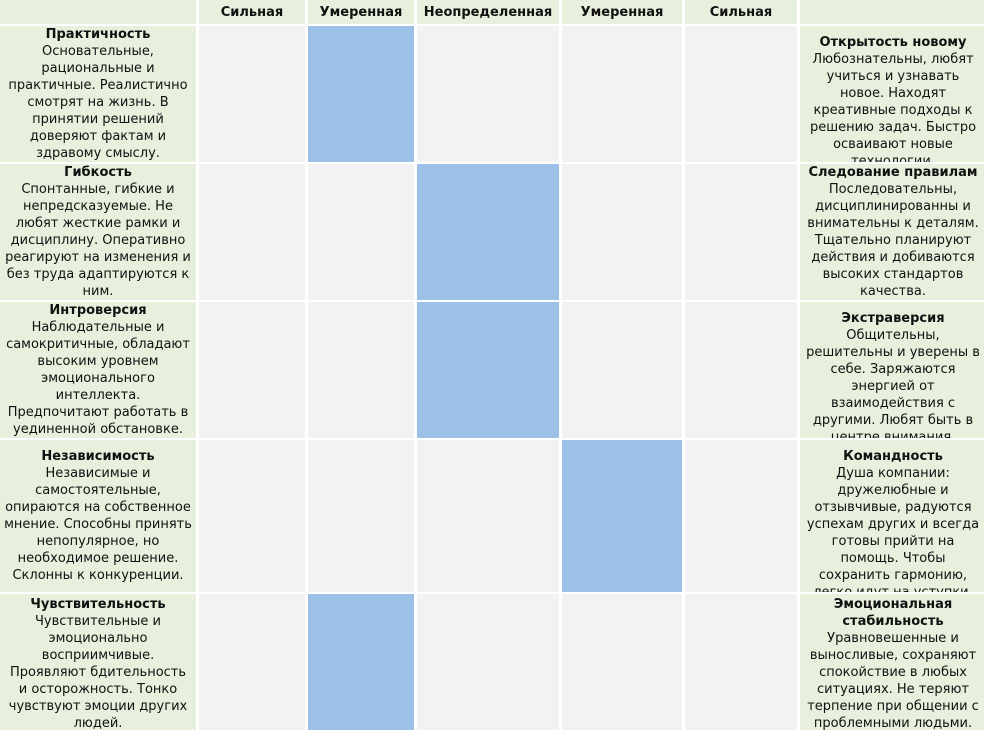 The height and width of the screenshot is (734, 984). I want to click on trait-name: Независимость, so click(98, 456).